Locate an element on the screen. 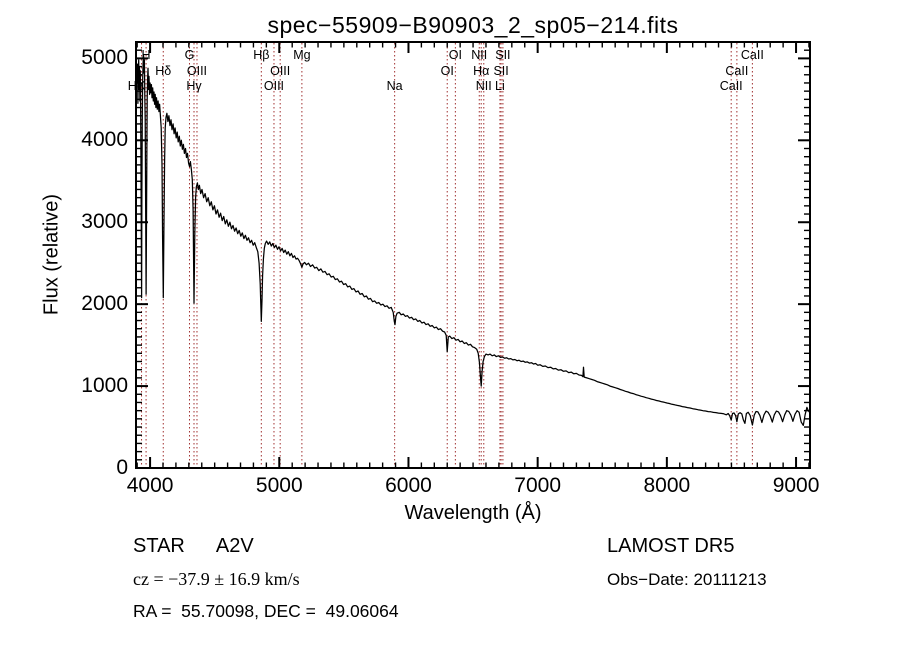 Image resolution: width=900 pixels, height=649 pixels. x-tick-label: 5000 is located at coordinates (279, 485).